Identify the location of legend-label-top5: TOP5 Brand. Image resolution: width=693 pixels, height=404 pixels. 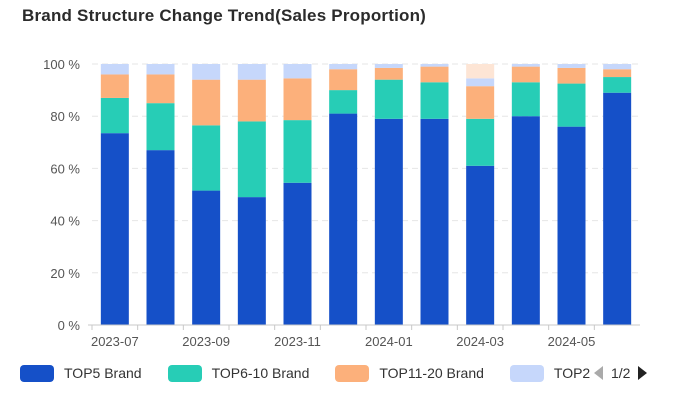
(103, 373).